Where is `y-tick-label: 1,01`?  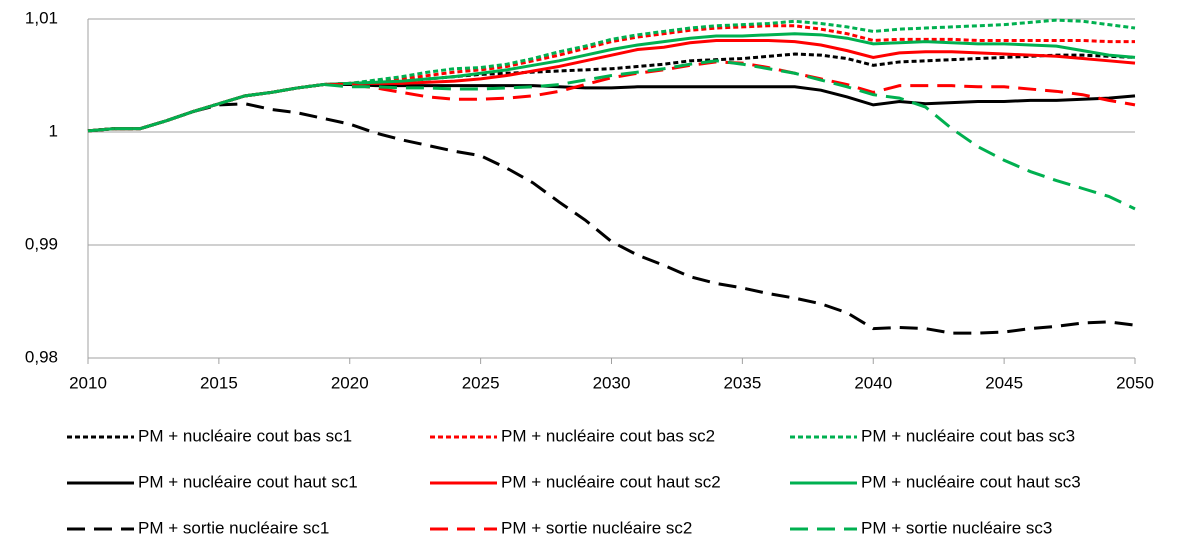
y-tick-label: 1,01 is located at coordinates (41, 17).